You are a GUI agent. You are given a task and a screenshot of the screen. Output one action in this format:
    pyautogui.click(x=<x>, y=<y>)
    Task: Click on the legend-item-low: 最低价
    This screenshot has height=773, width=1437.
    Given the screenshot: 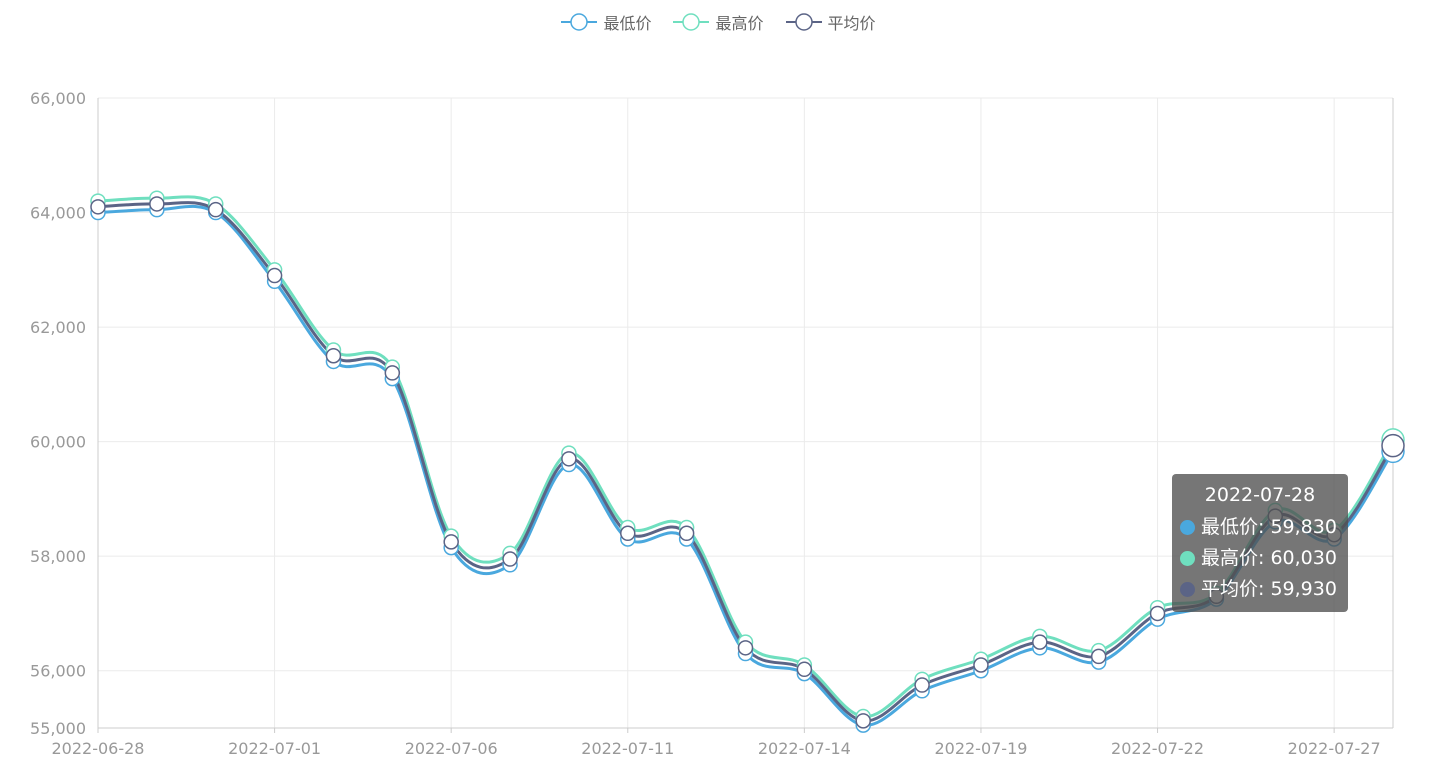 What is the action you would take?
    pyautogui.click(x=606, y=22)
    